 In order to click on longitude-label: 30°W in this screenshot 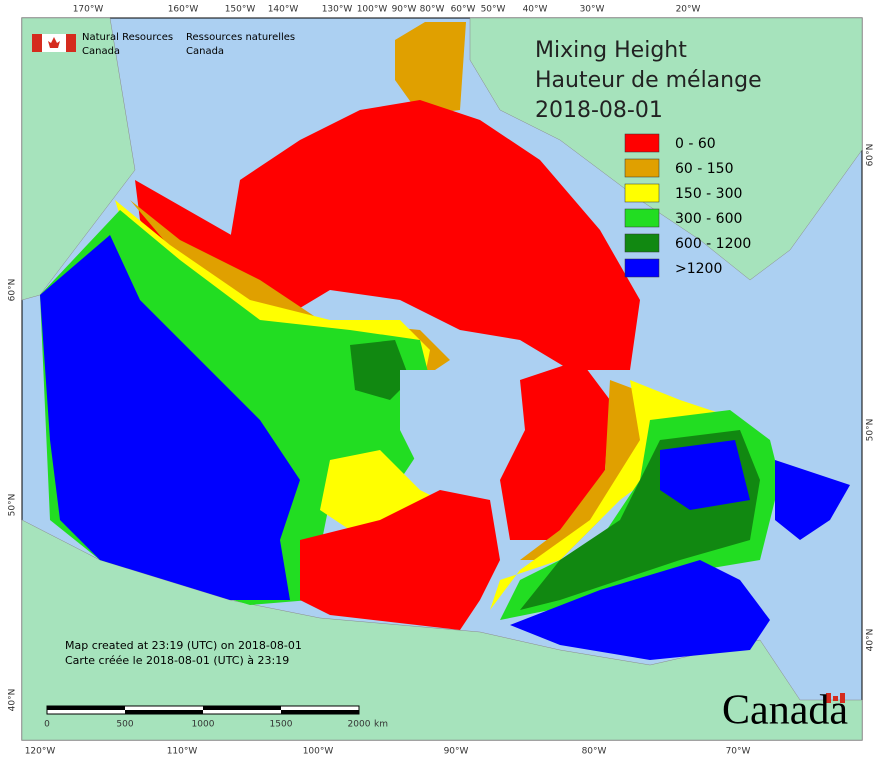, I will do `click(592, 10)`.